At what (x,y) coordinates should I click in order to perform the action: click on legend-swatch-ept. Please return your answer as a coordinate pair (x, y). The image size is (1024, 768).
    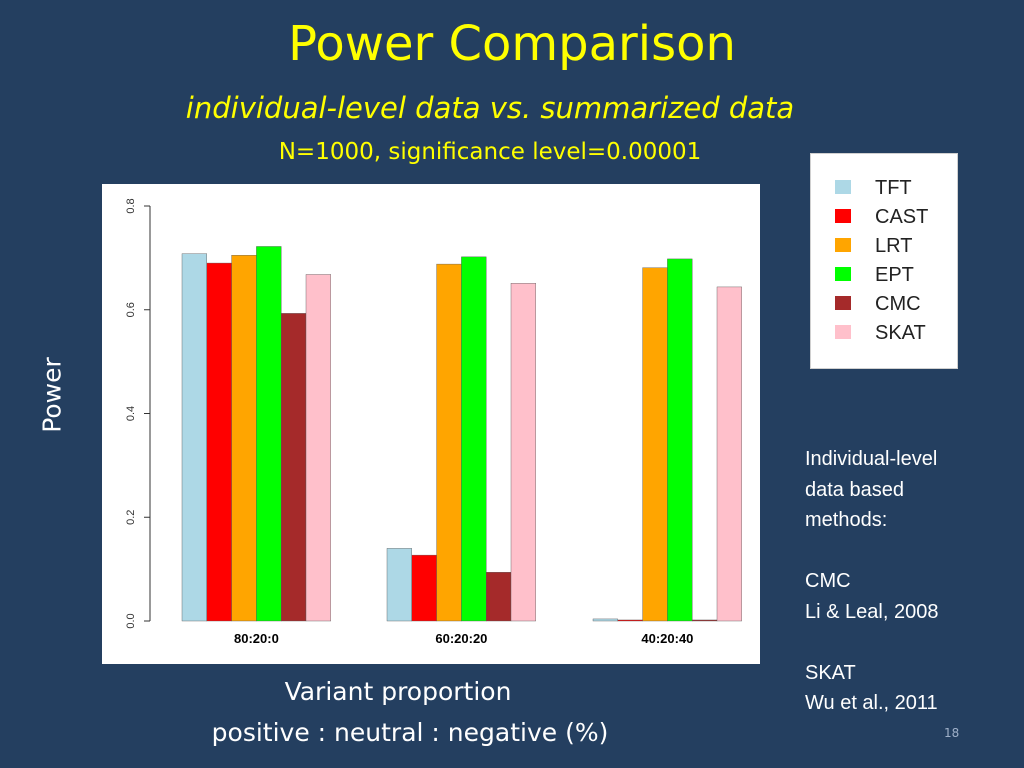
    Looking at the image, I should click on (843, 274).